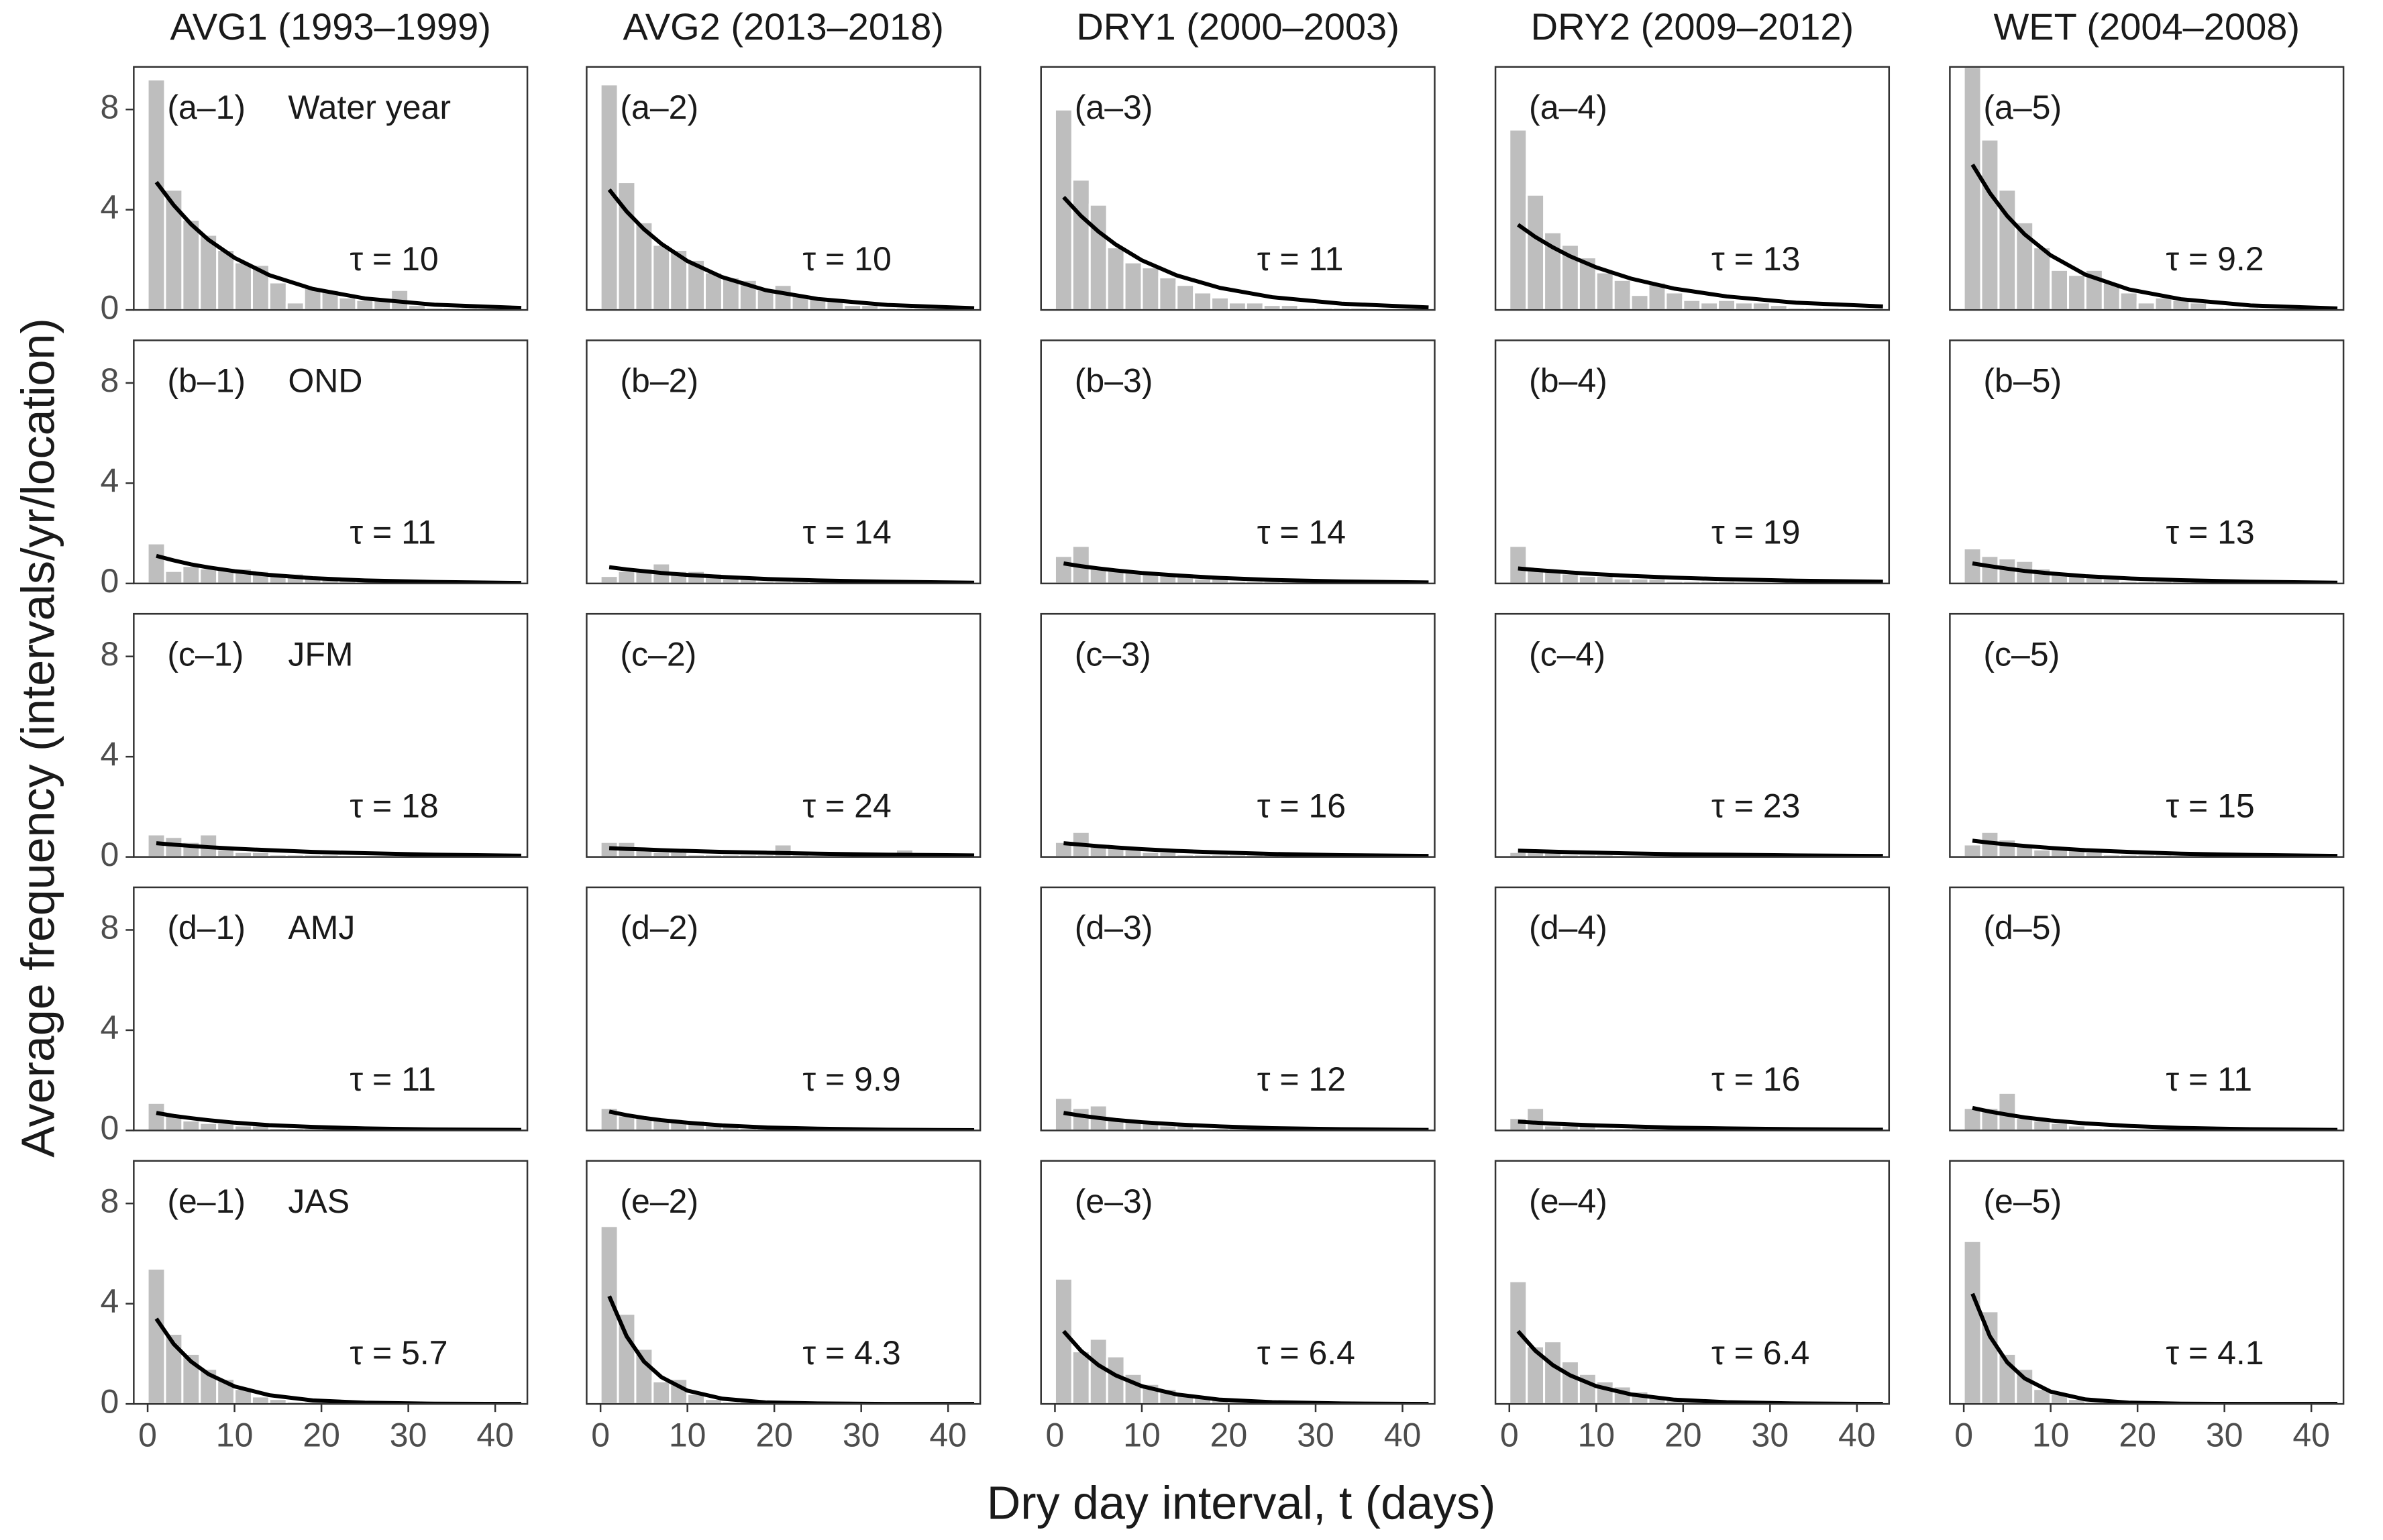  What do you see at coordinates (321, 654) in the screenshot?
I see `row-name: JFM` at bounding box center [321, 654].